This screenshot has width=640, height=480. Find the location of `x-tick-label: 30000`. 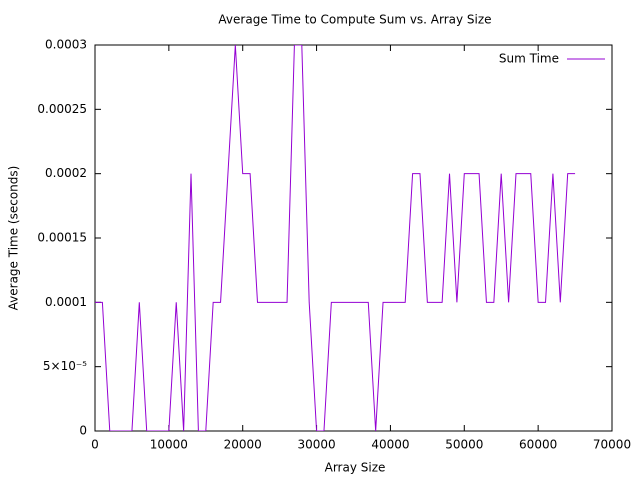

x-tick-label: 30000 is located at coordinates (316, 445).